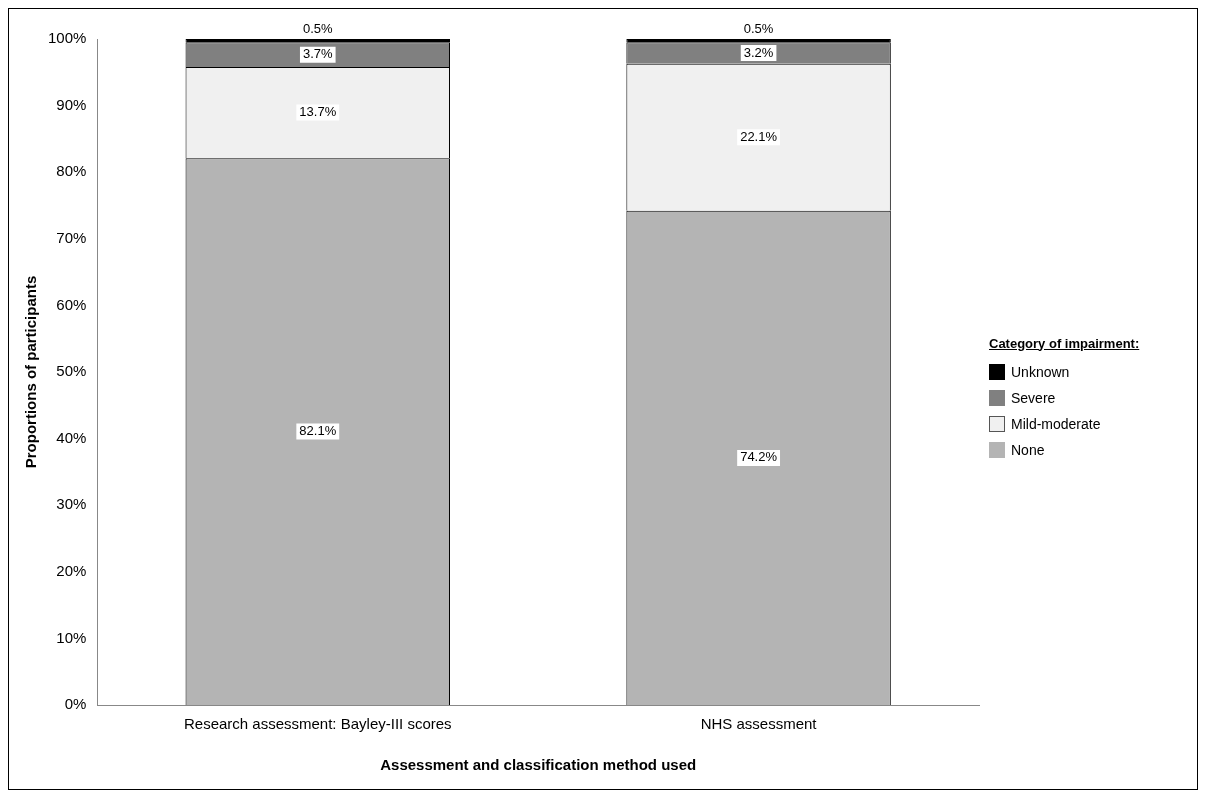 This screenshot has height=798, width=1206. Describe the element at coordinates (71, 104) in the screenshot. I see `y-tick-label: 90%` at that location.